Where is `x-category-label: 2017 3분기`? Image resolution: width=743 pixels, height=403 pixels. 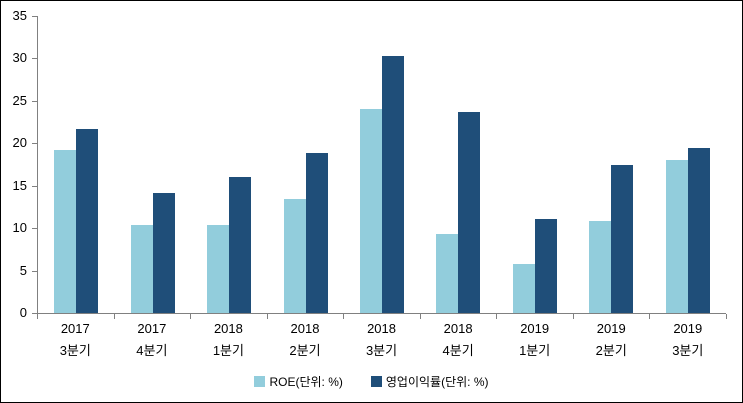
x-category-label: 2017 3분기 is located at coordinates (75, 340).